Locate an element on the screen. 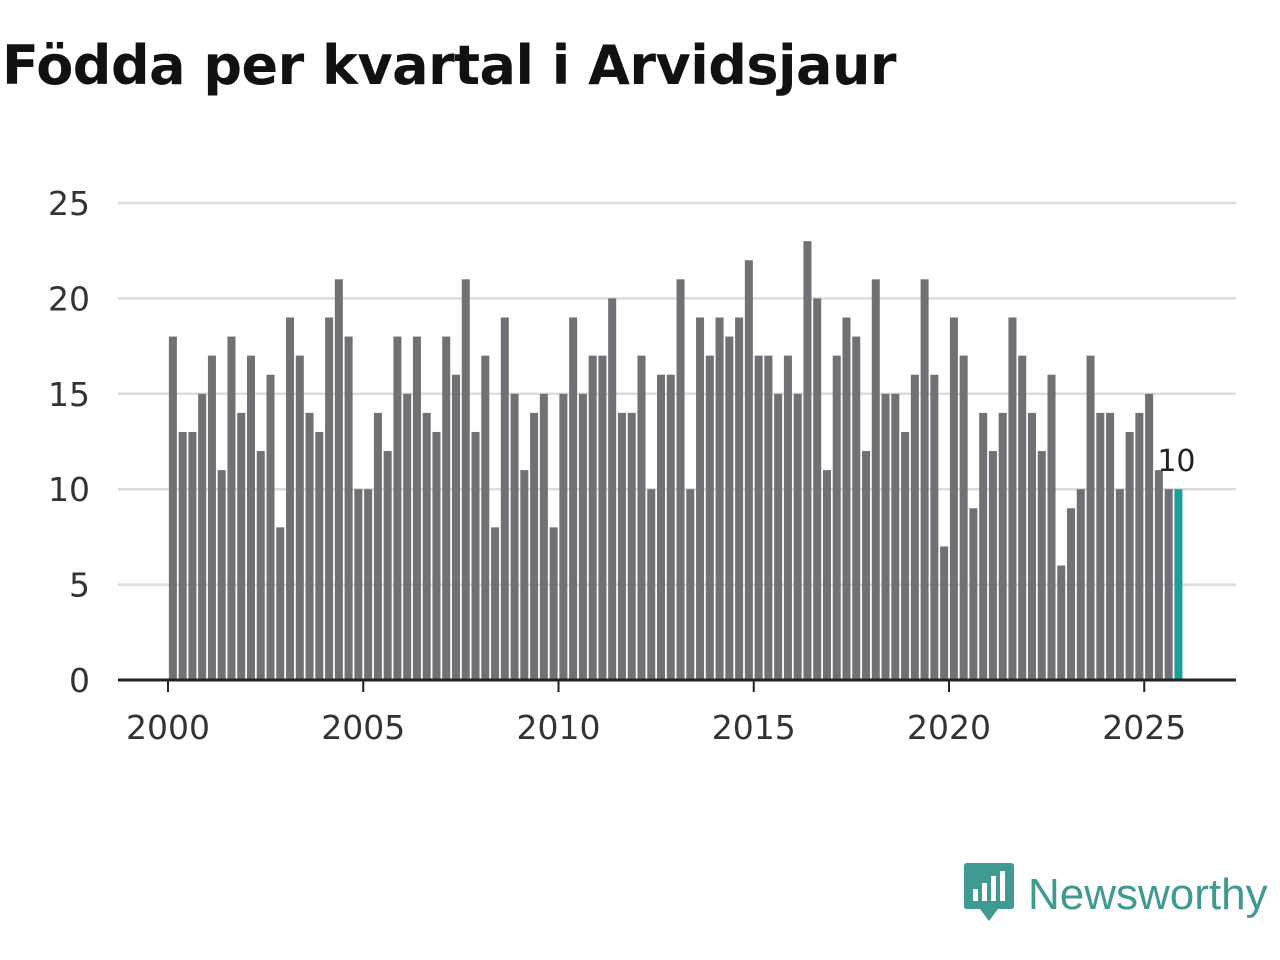 Image resolution: width=1280 pixels, height=960 pixels. chart-title: Födda per kvartal i Arvidsjaur is located at coordinates (449, 65).